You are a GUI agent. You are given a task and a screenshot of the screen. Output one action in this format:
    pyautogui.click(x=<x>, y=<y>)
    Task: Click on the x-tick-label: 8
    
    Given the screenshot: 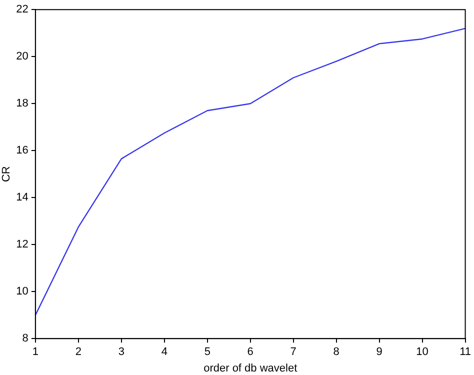 What is the action you would take?
    pyautogui.click(x=336, y=352)
    